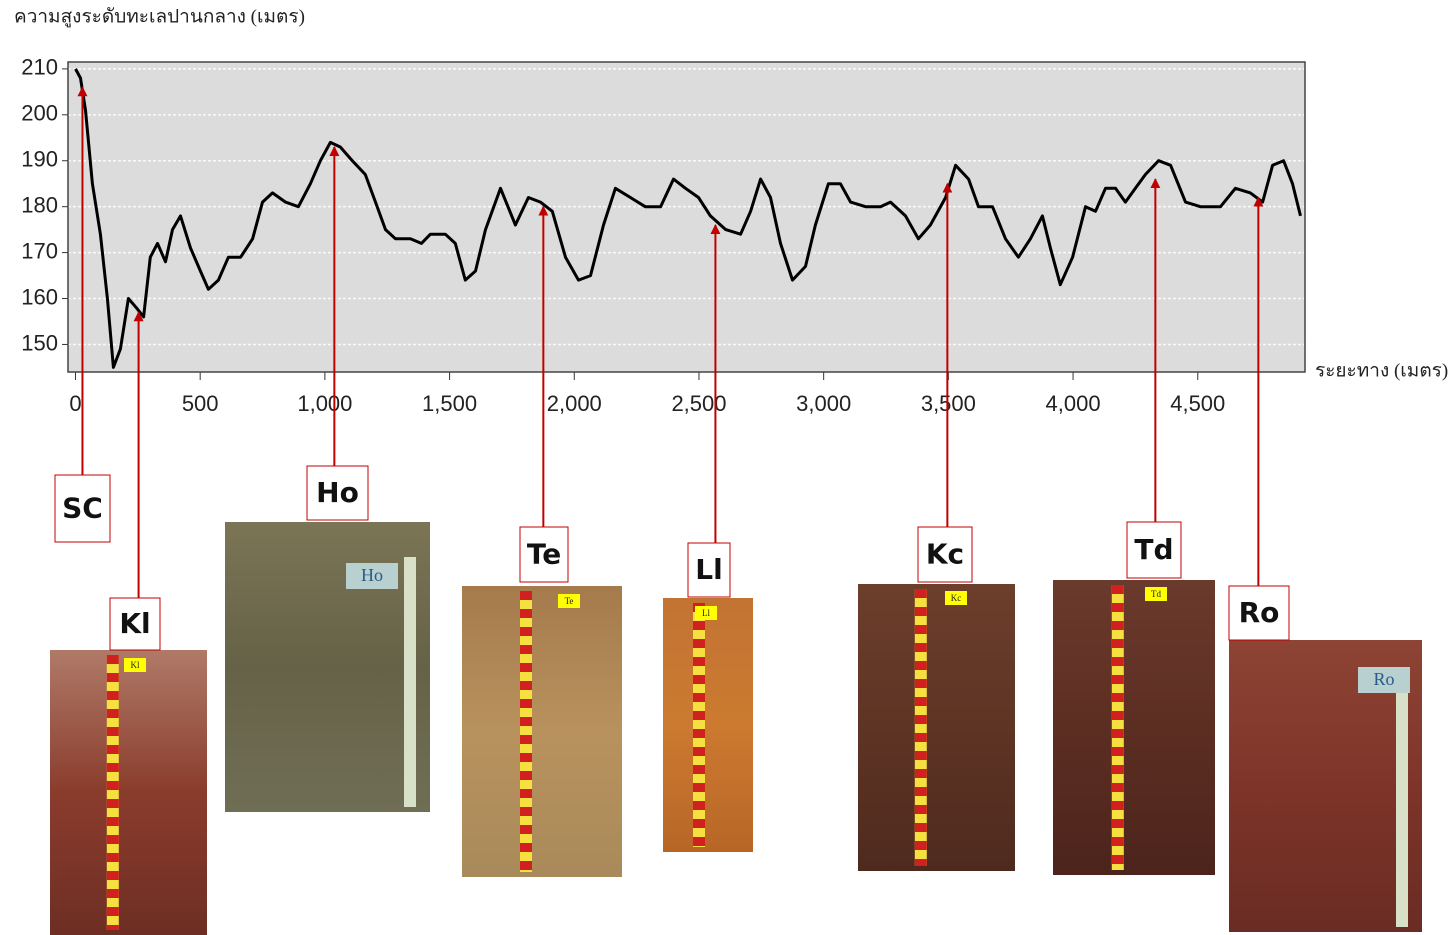 Image resolution: width=1451 pixels, height=935 pixels. Describe the element at coordinates (75, 403) in the screenshot. I see `x-tick-label: 0` at that location.